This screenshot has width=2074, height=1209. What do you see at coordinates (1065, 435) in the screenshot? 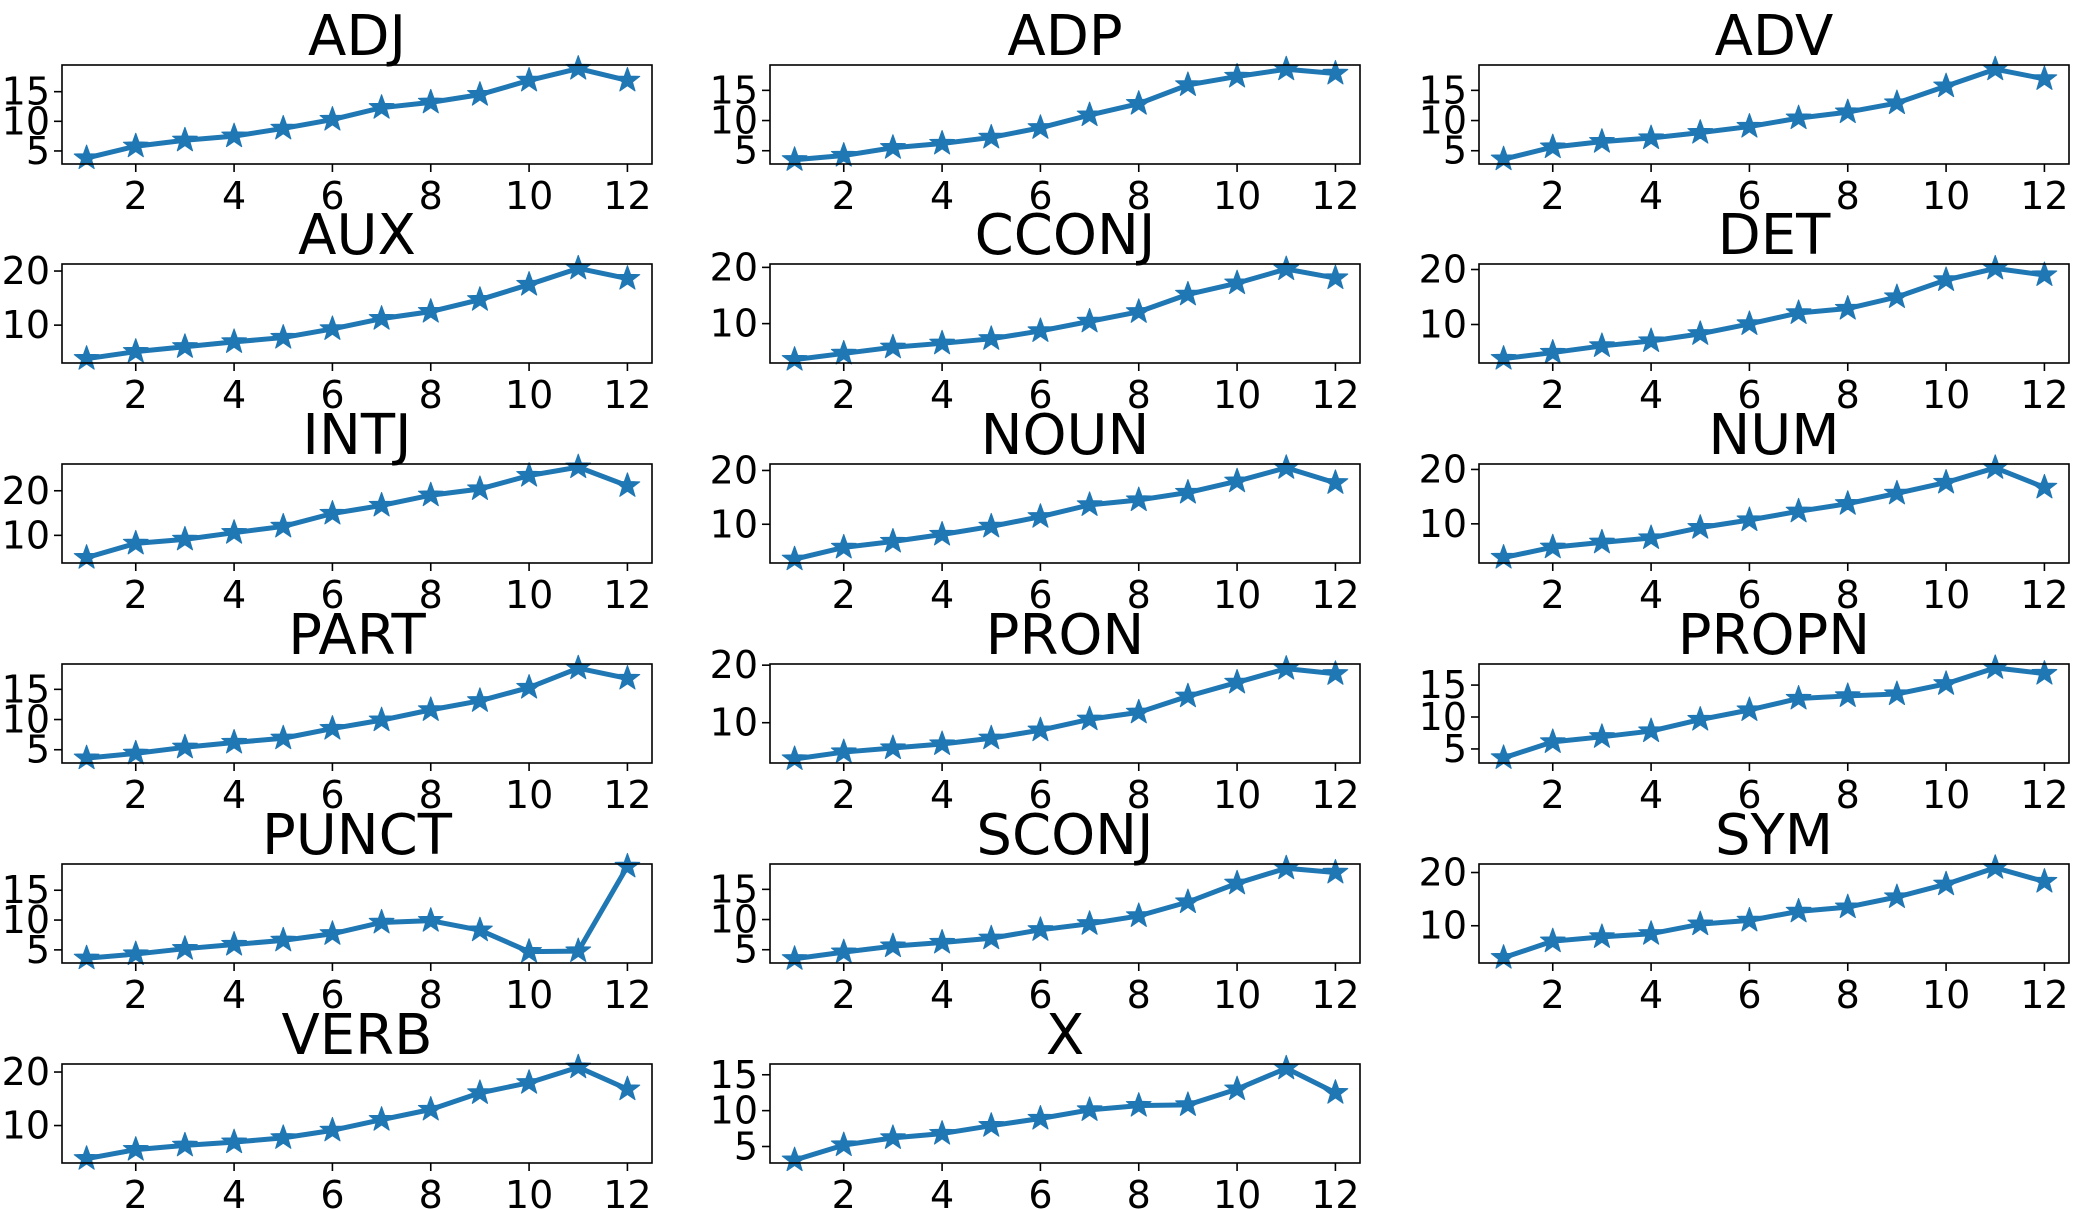
I see `subplot-title: NOUN` at bounding box center [1065, 435].